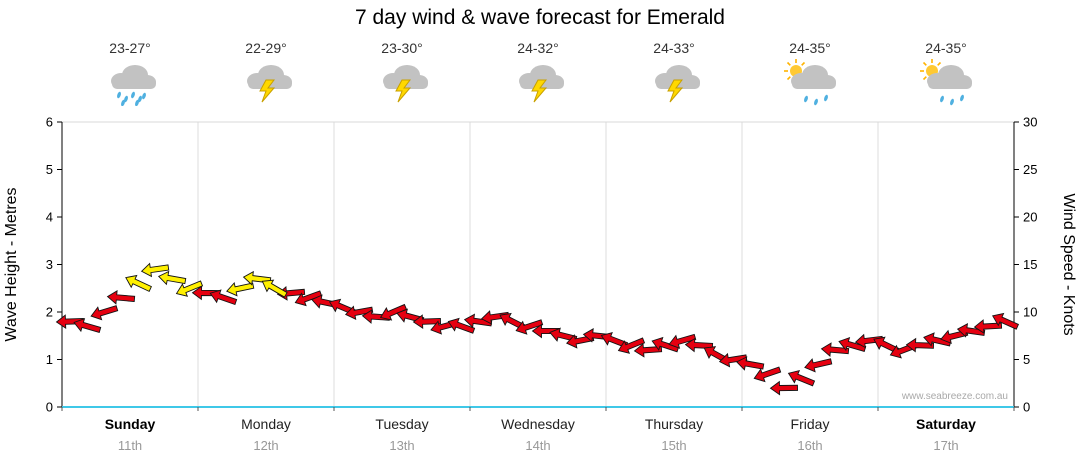  What do you see at coordinates (674, 424) in the screenshot?
I see `day-name: Thursday` at bounding box center [674, 424].